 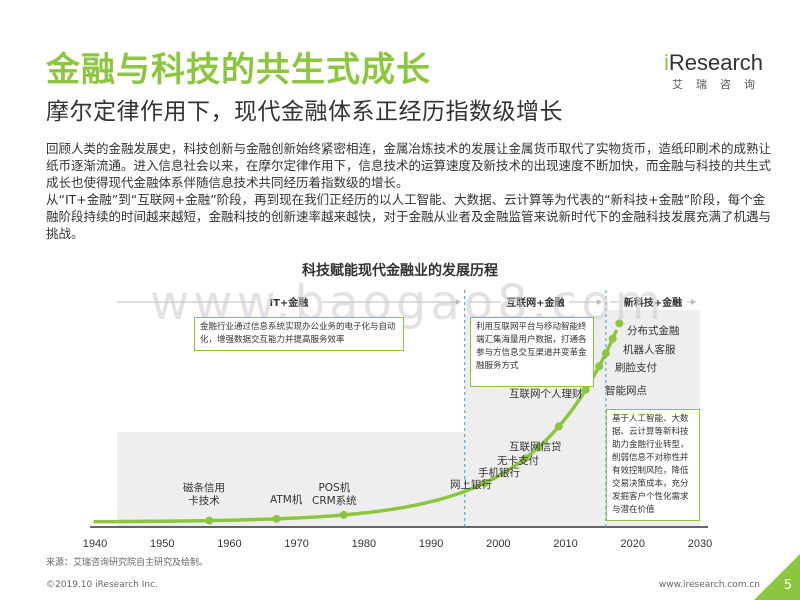 What do you see at coordinates (709, 585) in the screenshot?
I see `footer-site: www.iresearch.com.cn` at bounding box center [709, 585].